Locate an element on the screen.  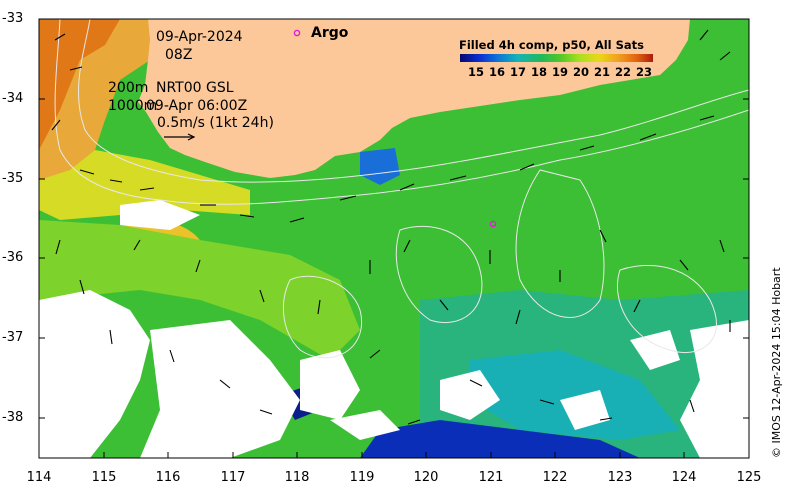
lat-tick-label: -34 is located at coordinates (13, 98).